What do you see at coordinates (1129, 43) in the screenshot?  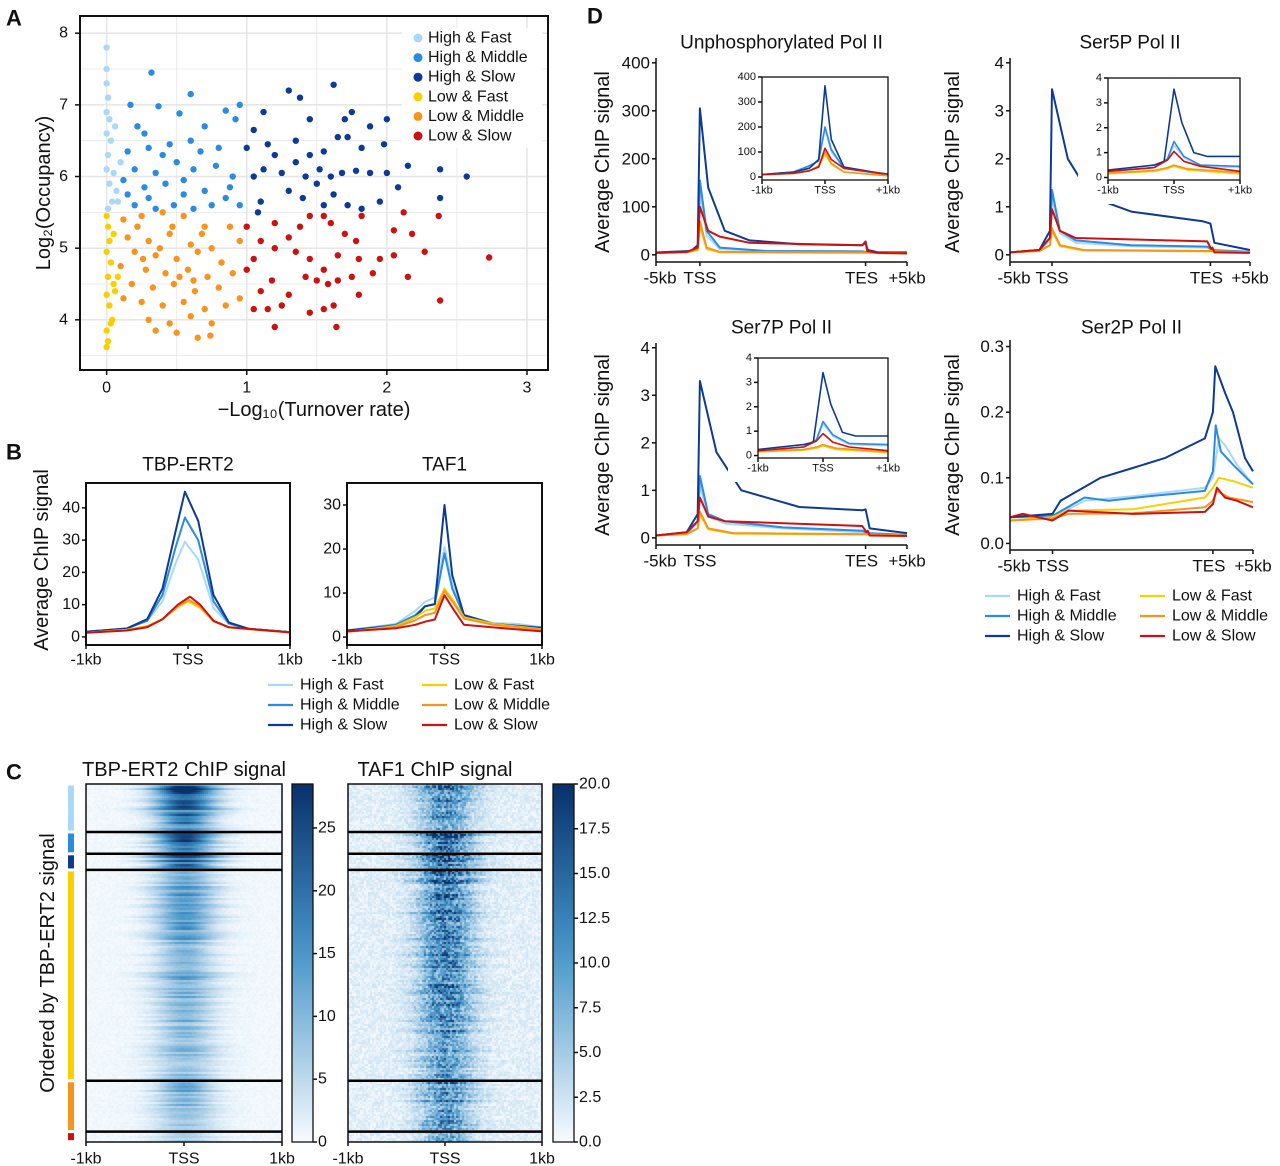 I see `chart-title: Ser5P Pol II` at bounding box center [1129, 43].